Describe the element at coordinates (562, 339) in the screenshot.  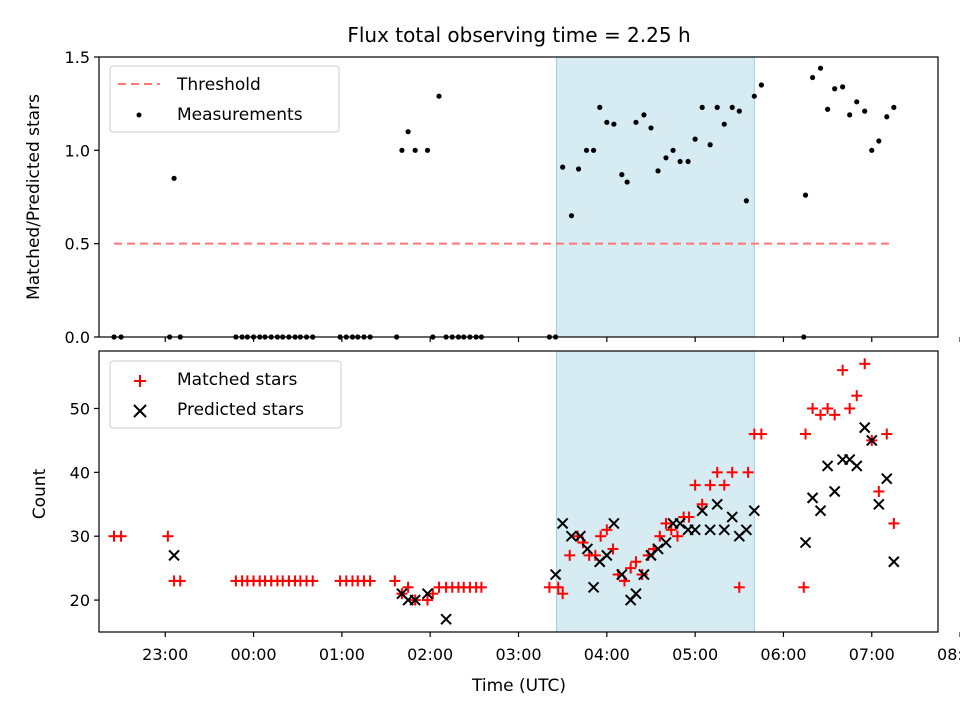
I see `top-x-ticks` at that location.